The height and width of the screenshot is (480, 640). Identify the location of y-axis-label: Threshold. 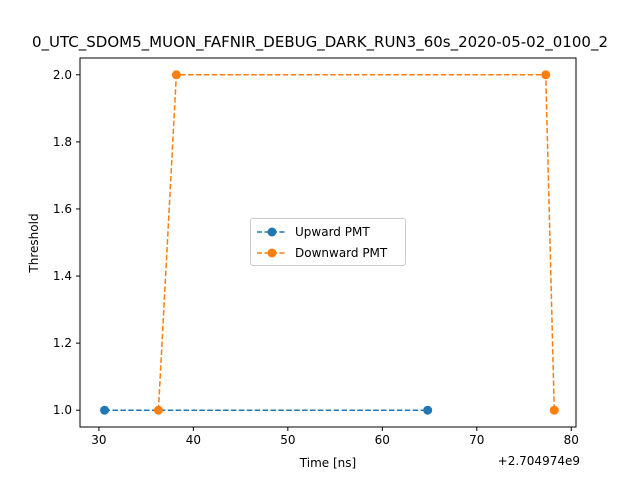
(34, 243).